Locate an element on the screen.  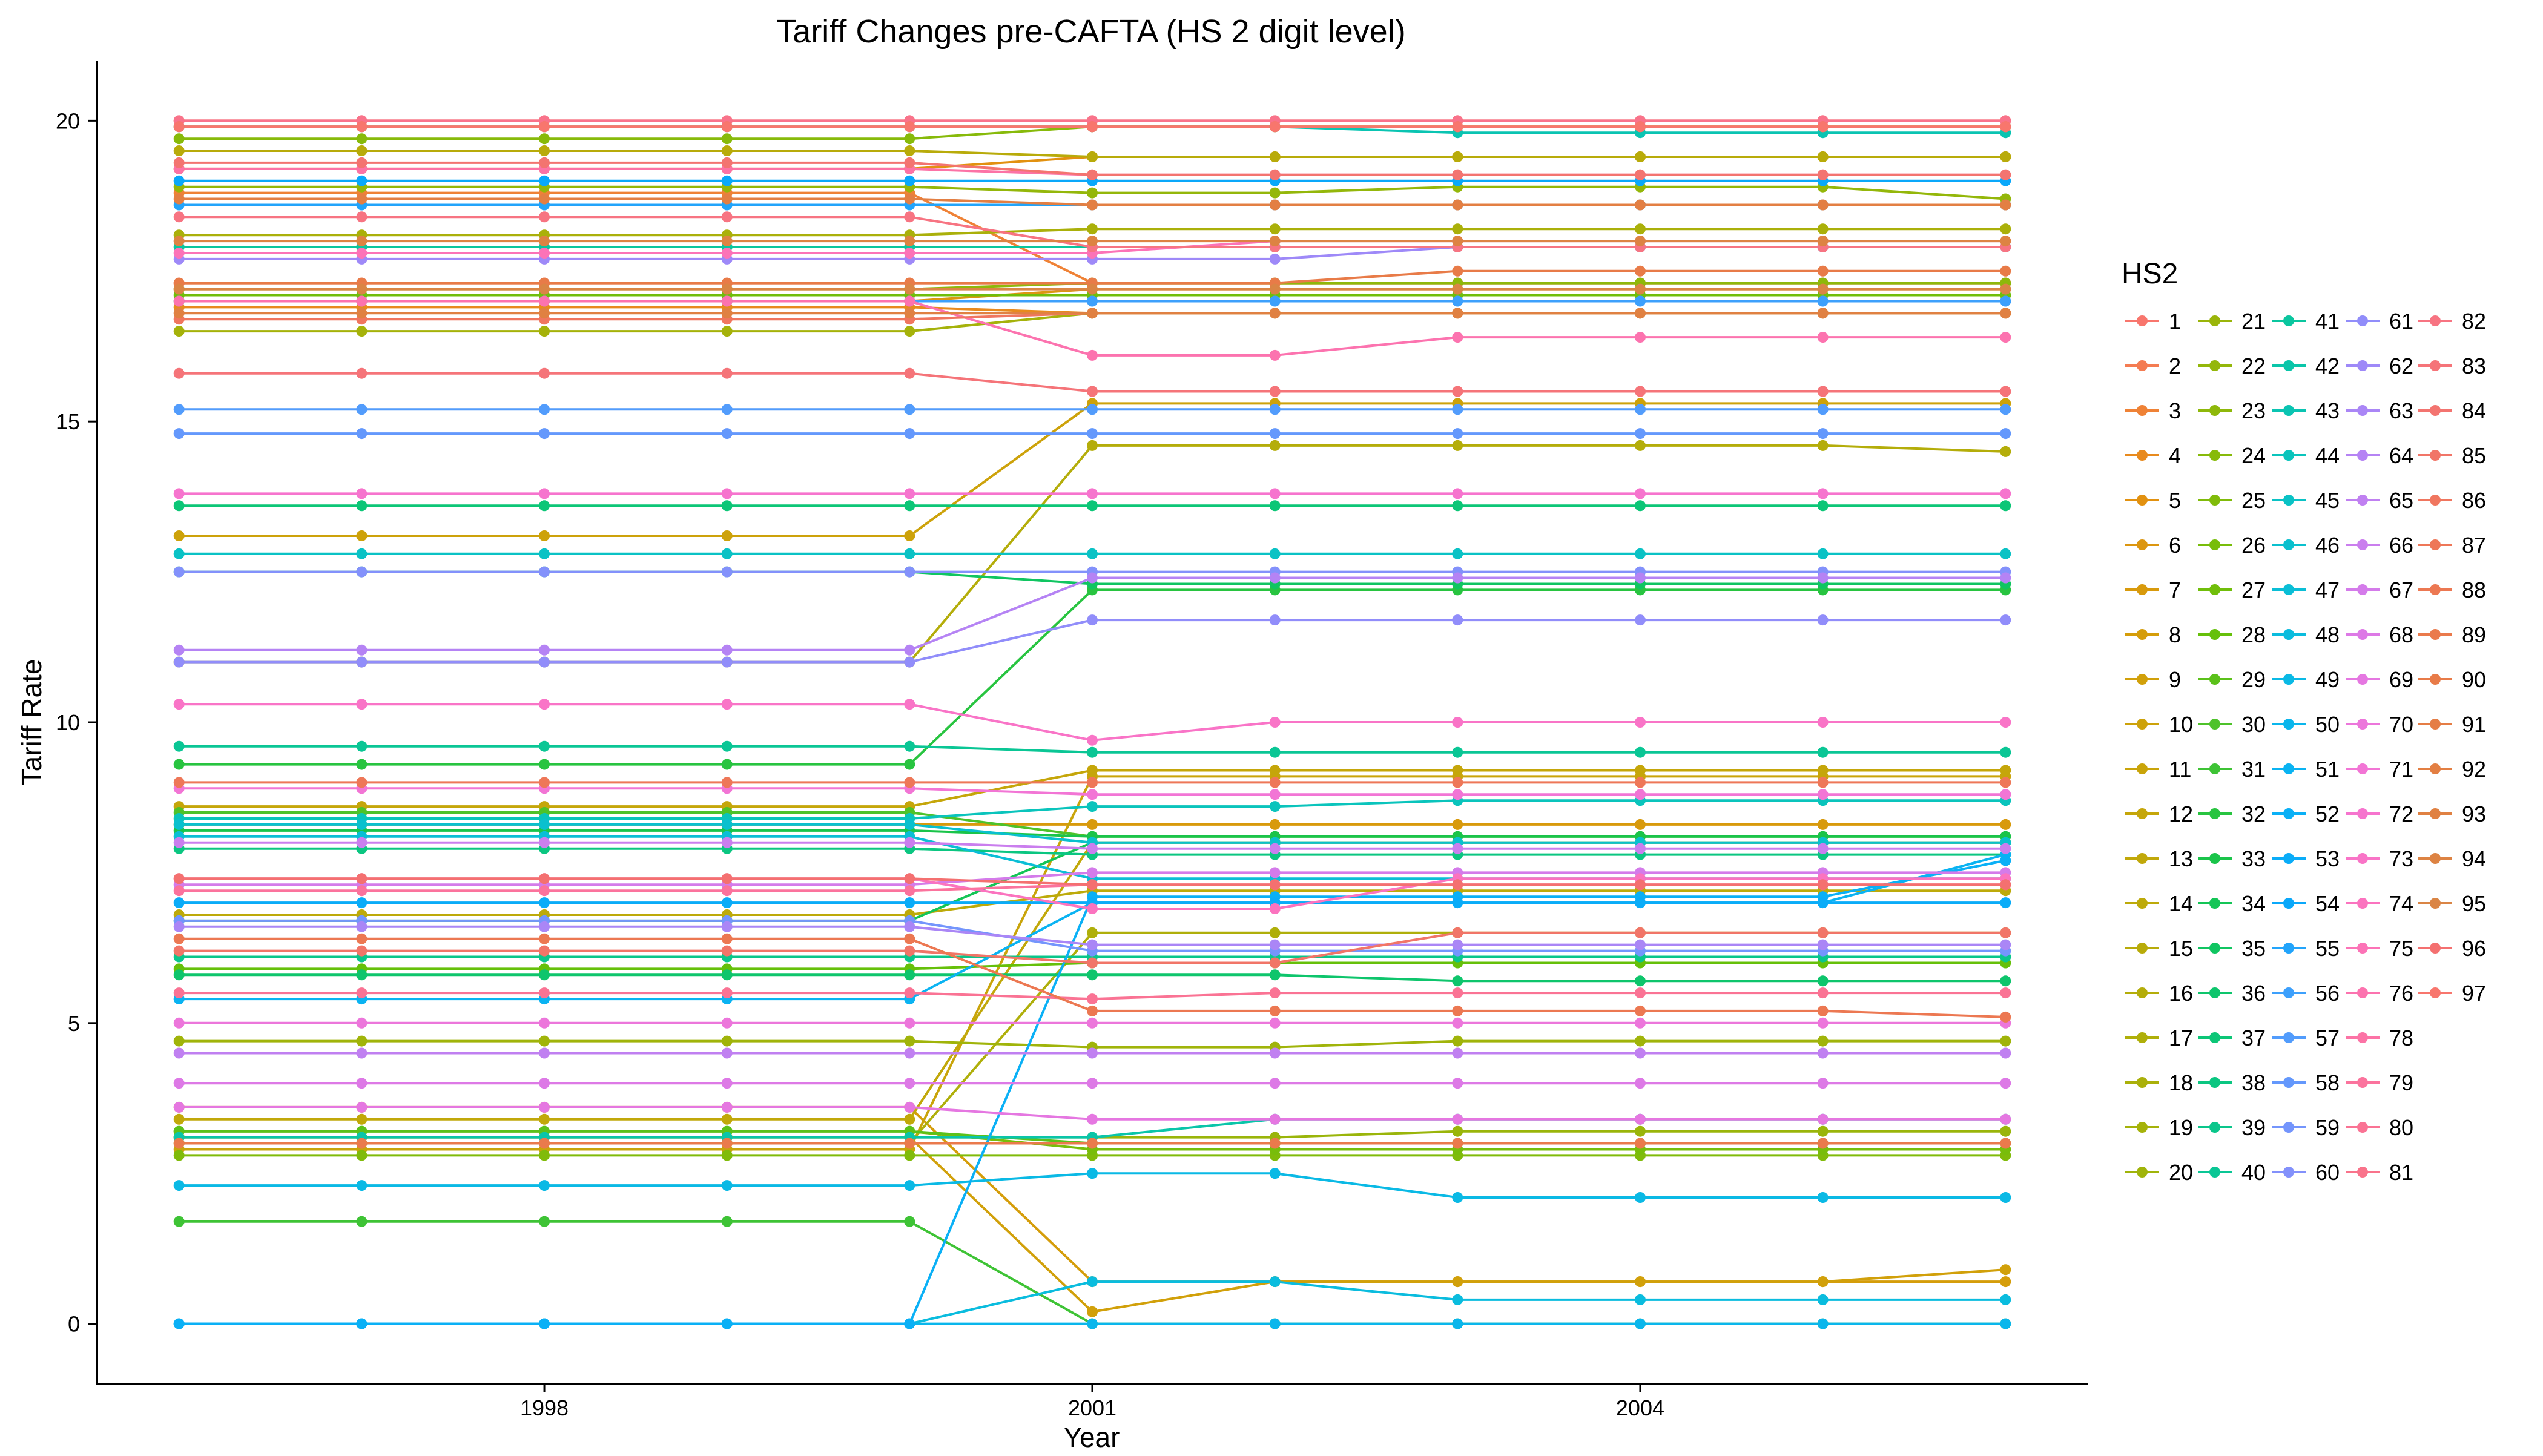
data-point-hs58-2002 is located at coordinates (1275, 434).